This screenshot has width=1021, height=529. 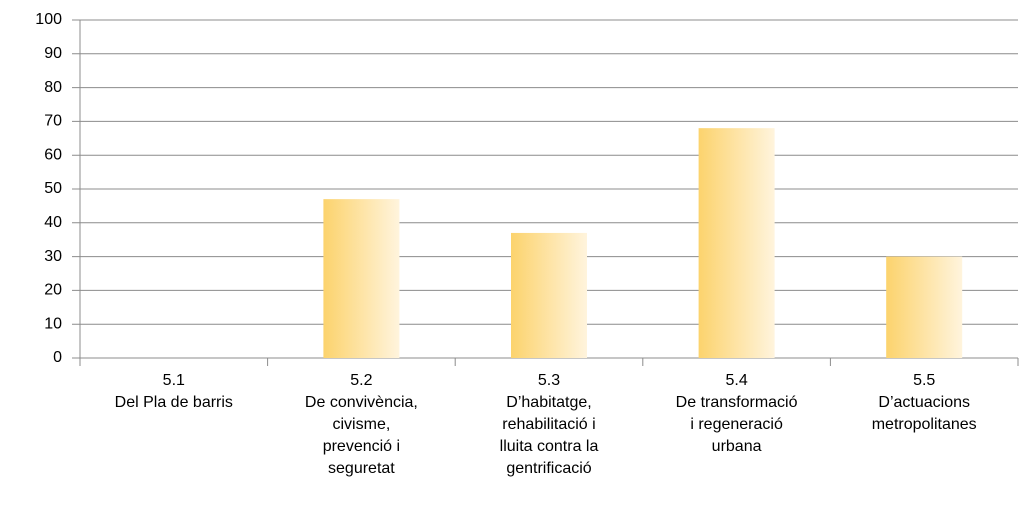 What do you see at coordinates (361, 446) in the screenshot?
I see `x-tick-label: prevenció i` at bounding box center [361, 446].